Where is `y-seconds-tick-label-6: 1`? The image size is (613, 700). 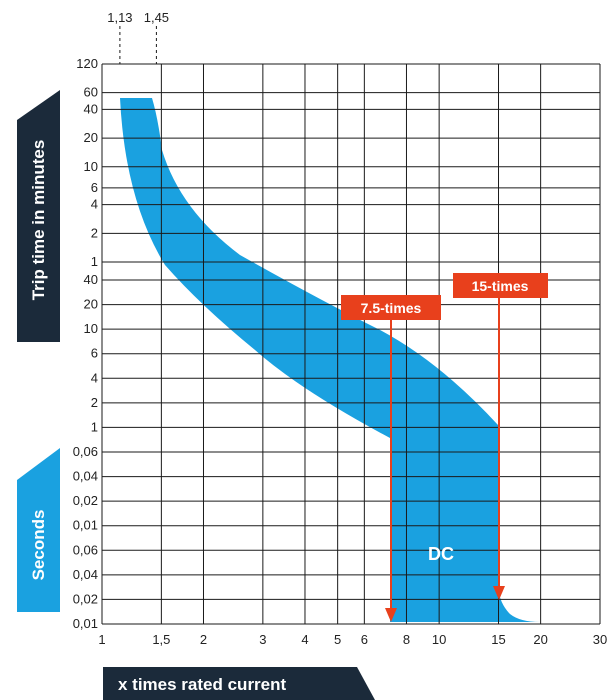 y-seconds-tick-label-6: 1 is located at coordinates (94, 426).